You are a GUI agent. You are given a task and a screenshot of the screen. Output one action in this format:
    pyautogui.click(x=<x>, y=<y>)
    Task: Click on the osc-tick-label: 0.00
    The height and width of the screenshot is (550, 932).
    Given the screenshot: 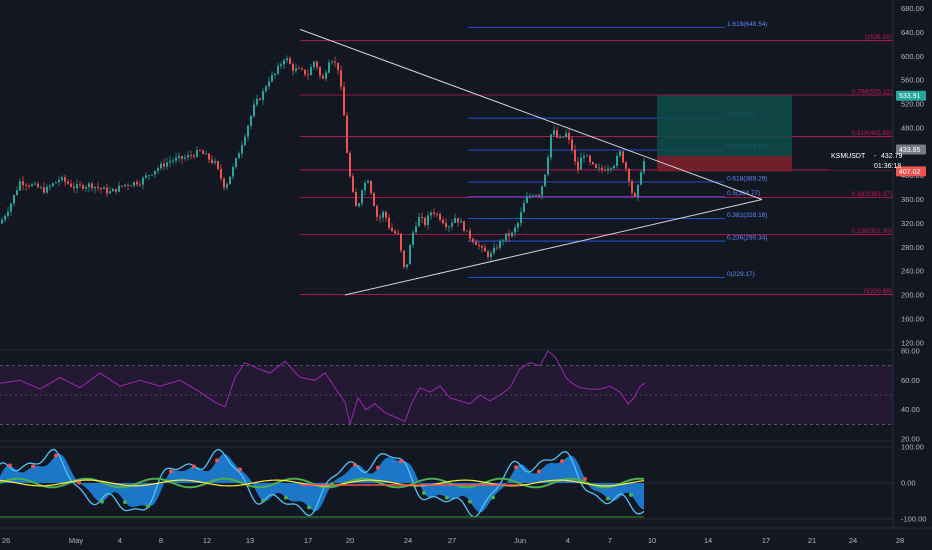 What is the action you would take?
    pyautogui.click(x=908, y=483)
    